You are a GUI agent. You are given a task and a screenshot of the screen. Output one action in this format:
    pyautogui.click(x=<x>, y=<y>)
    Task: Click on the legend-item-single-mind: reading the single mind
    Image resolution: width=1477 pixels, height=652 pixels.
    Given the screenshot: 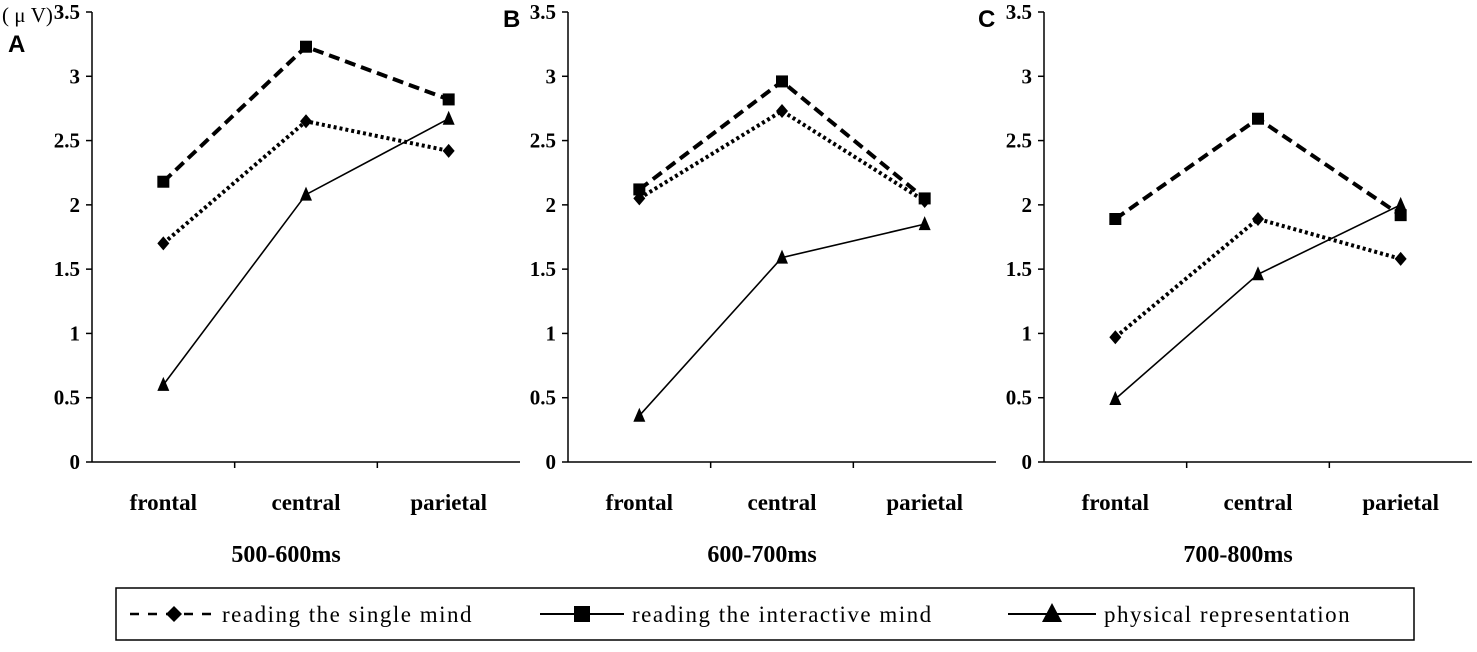 What is the action you would take?
    pyautogui.click(x=301, y=614)
    